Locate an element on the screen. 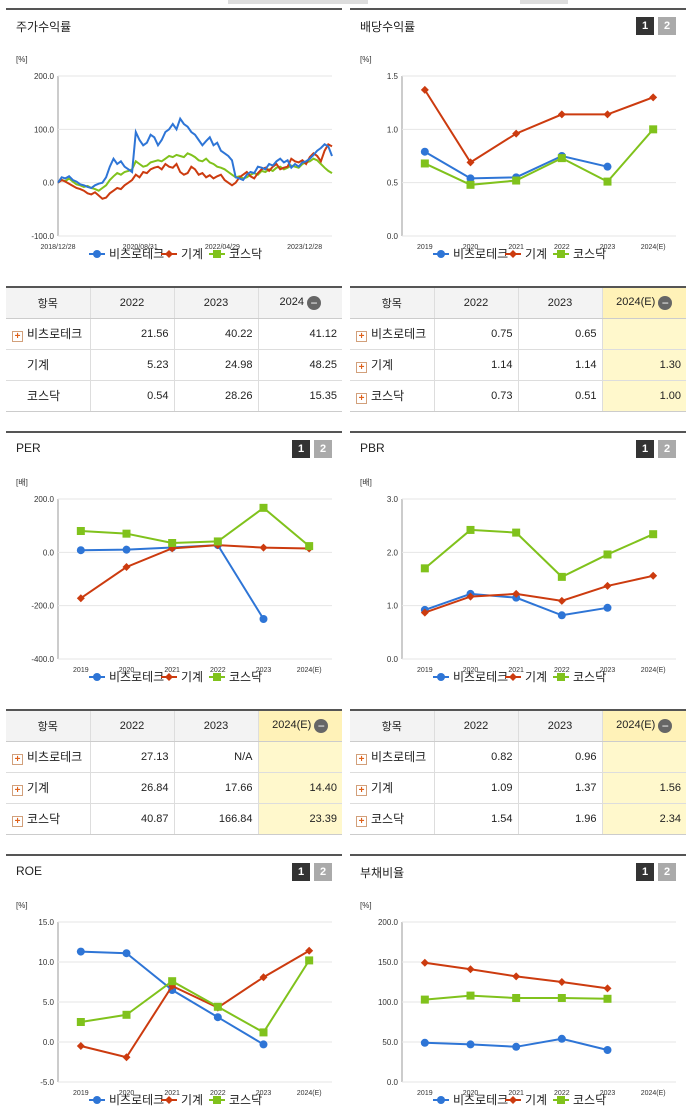 The width and height of the screenshot is (691, 1115). table-cell: 1.54 is located at coordinates (475, 818).